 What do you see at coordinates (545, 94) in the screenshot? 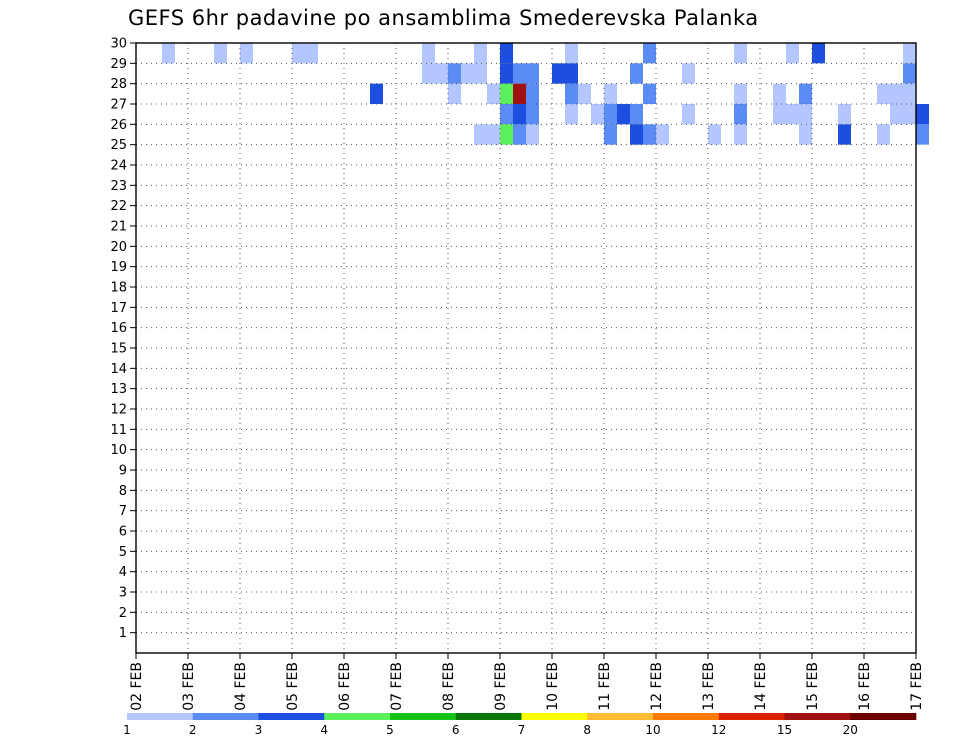
I see `heatmap-cells` at bounding box center [545, 94].